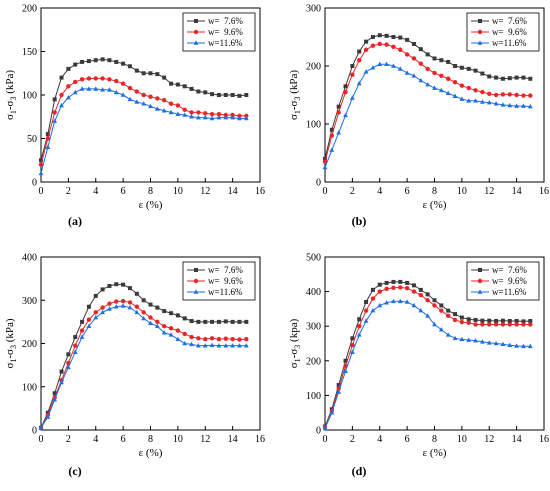  What do you see at coordinates (178, 191) in the screenshot?
I see `x-tick-label: 10` at bounding box center [178, 191].